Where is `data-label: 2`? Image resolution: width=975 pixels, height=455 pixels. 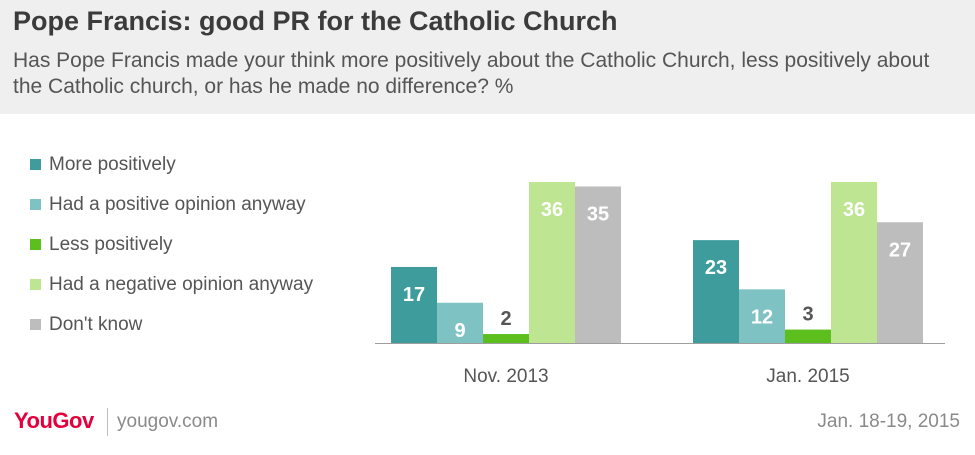
data-label: 2 is located at coordinates (505, 319).